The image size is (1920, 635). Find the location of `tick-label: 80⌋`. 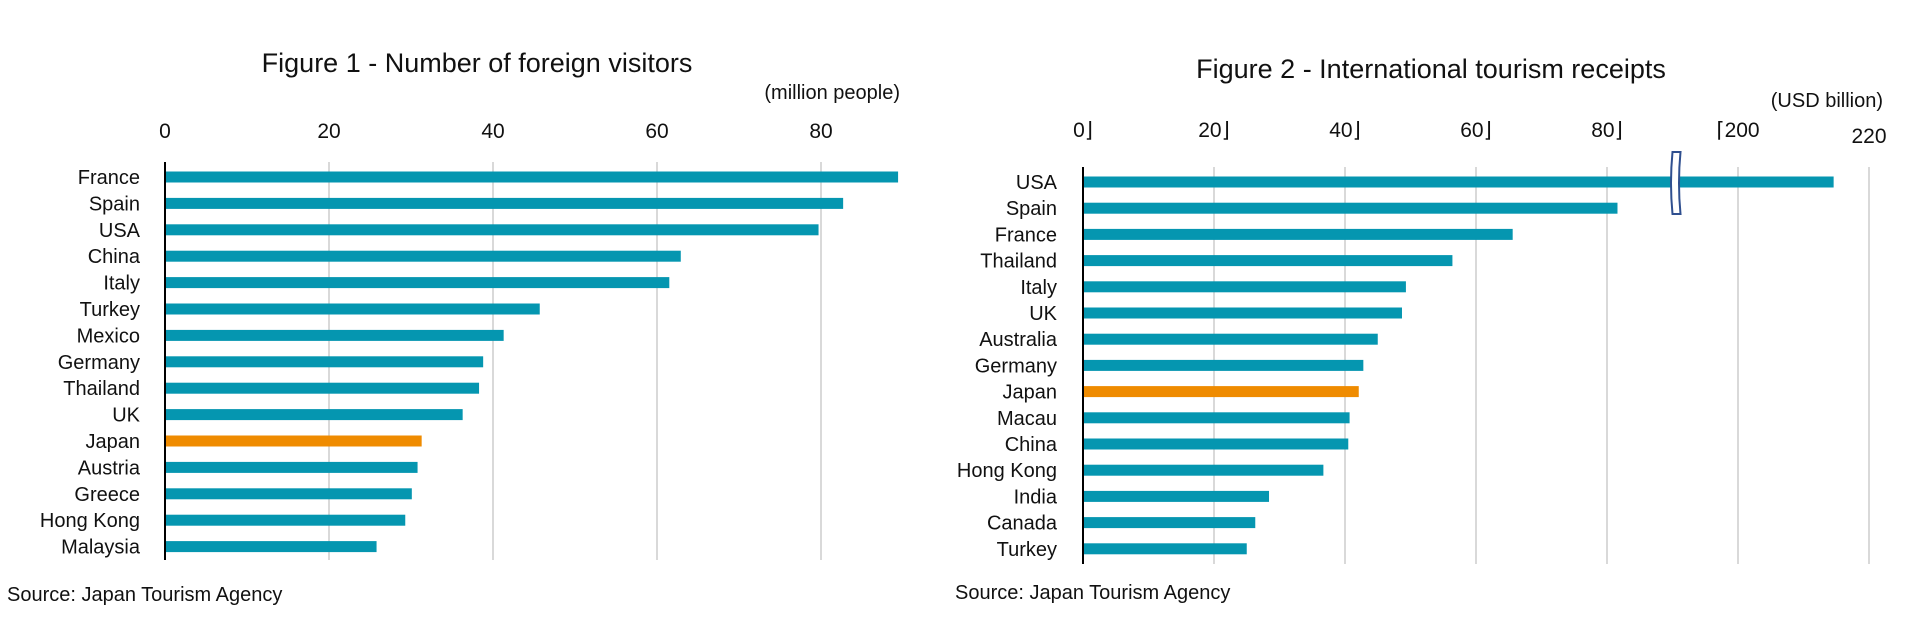

tick-label: 80⌋ is located at coordinates (1607, 130).